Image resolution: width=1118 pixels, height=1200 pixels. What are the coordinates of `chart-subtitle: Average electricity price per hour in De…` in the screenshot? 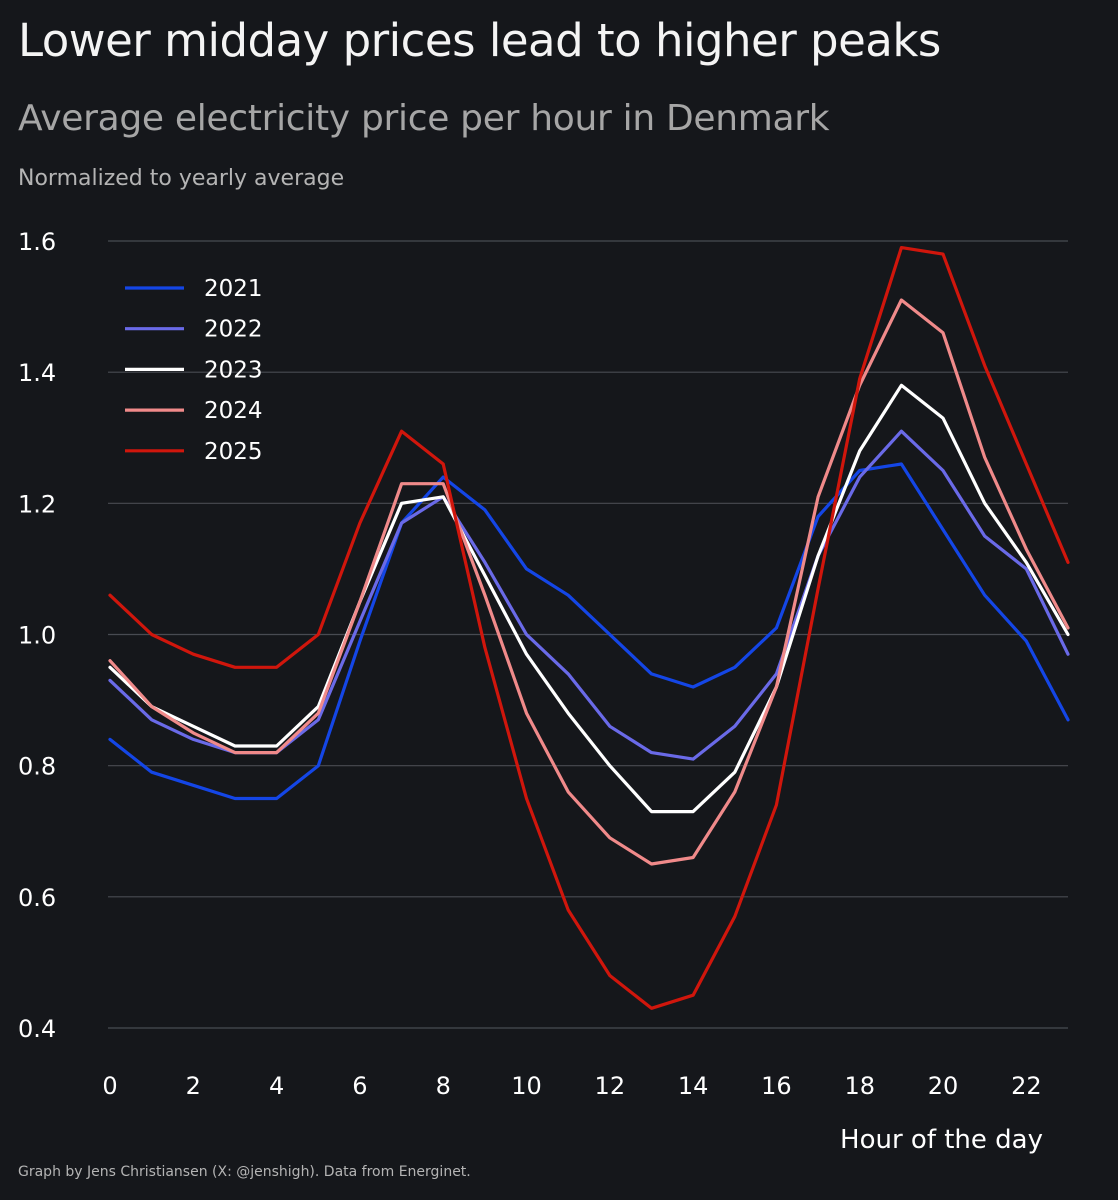 It's located at (424, 118).